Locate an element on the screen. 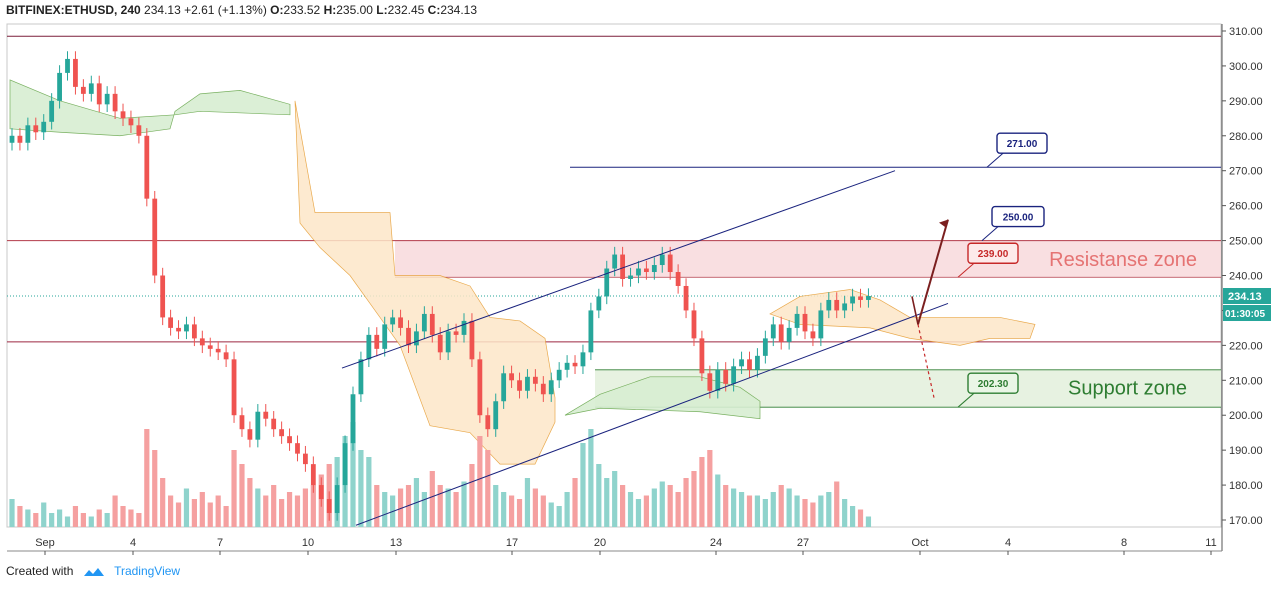 This screenshot has width=1274, height=589. price-tick-label: 310.00 is located at coordinates (1246, 32).